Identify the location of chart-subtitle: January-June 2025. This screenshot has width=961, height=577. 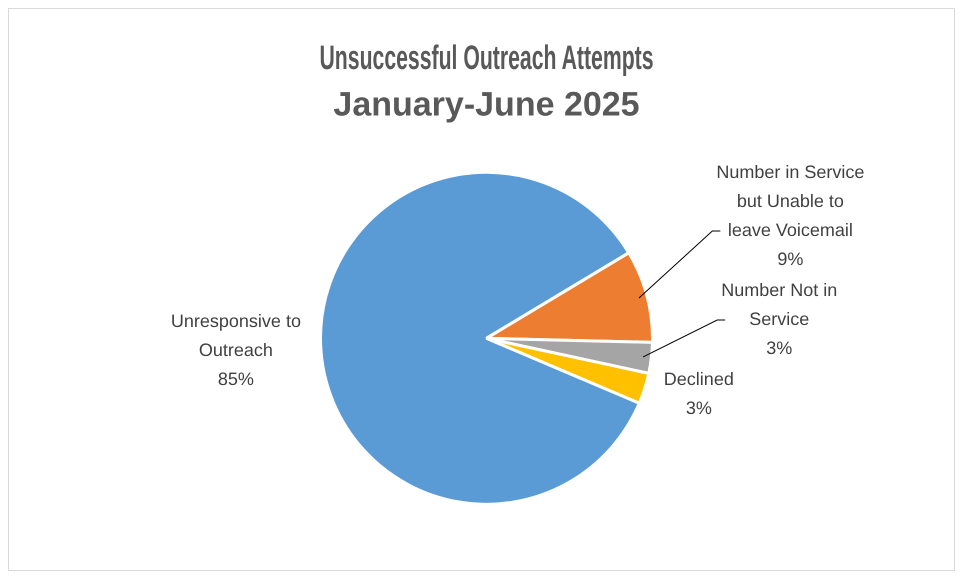
(486, 105).